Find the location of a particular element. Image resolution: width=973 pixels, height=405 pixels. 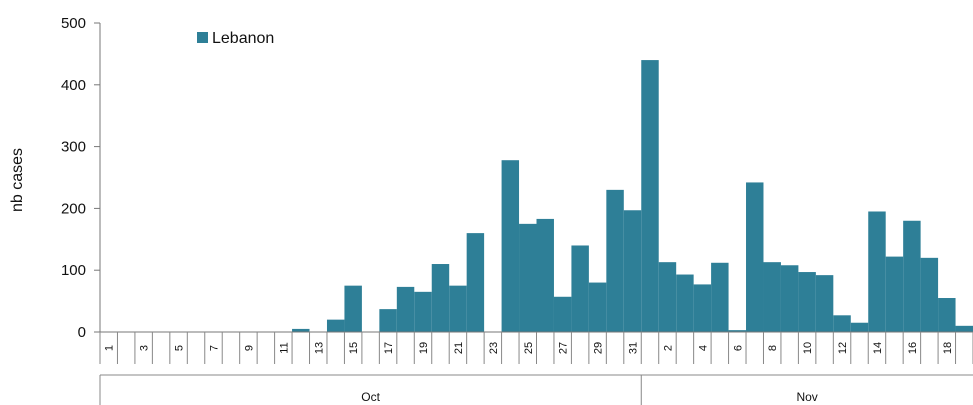

x-tick-label: 14 is located at coordinates (878, 348).